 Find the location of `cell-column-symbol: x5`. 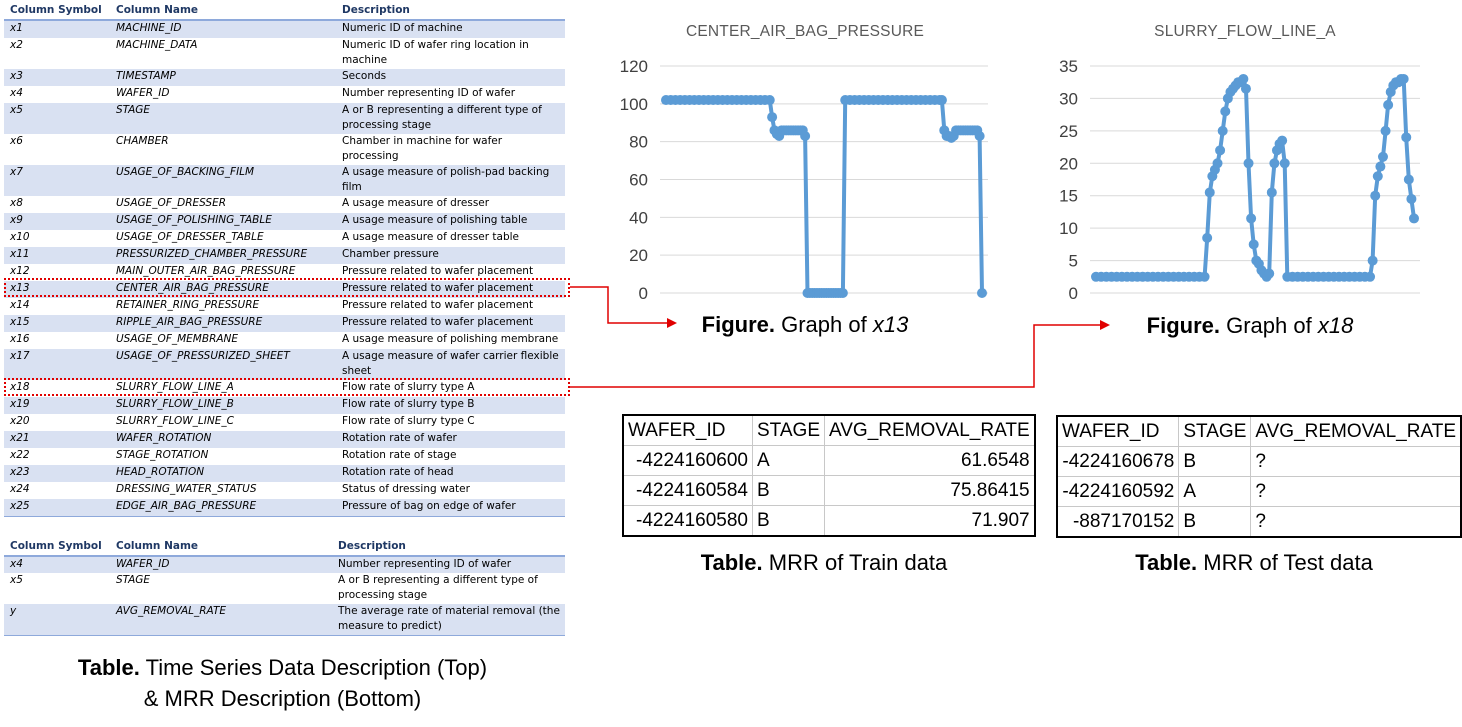

cell-column-symbol: x5 is located at coordinates (57, 118).